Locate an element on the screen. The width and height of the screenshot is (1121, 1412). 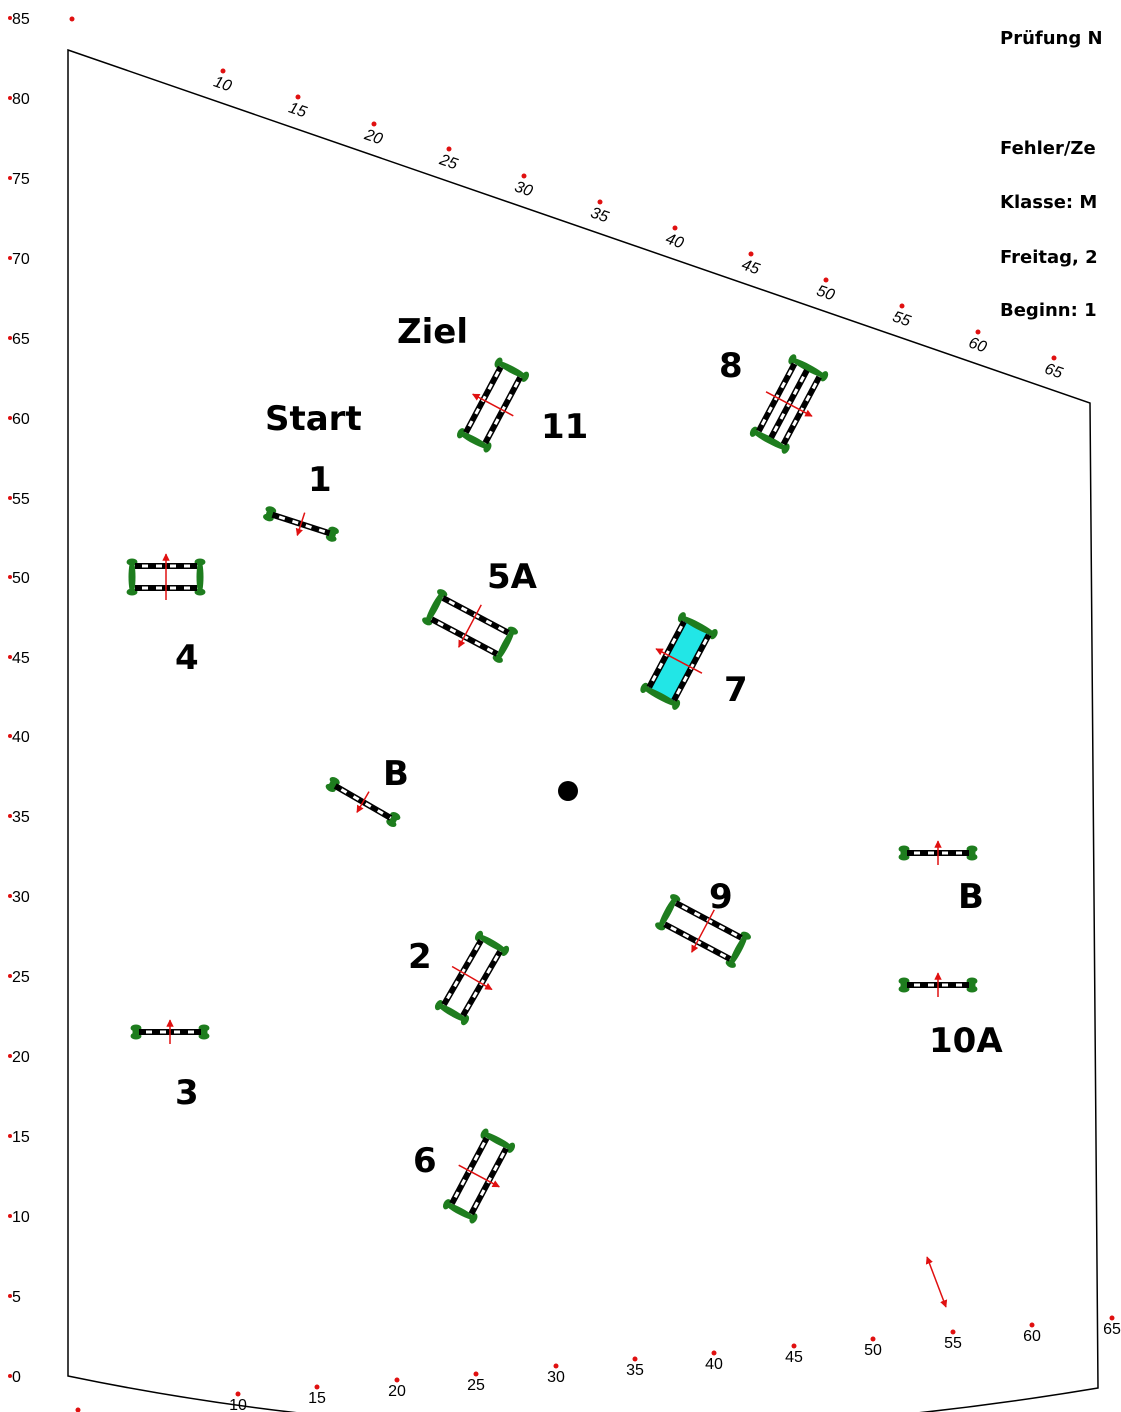
bottom-axis-tick: 50 is located at coordinates (873, 1350).